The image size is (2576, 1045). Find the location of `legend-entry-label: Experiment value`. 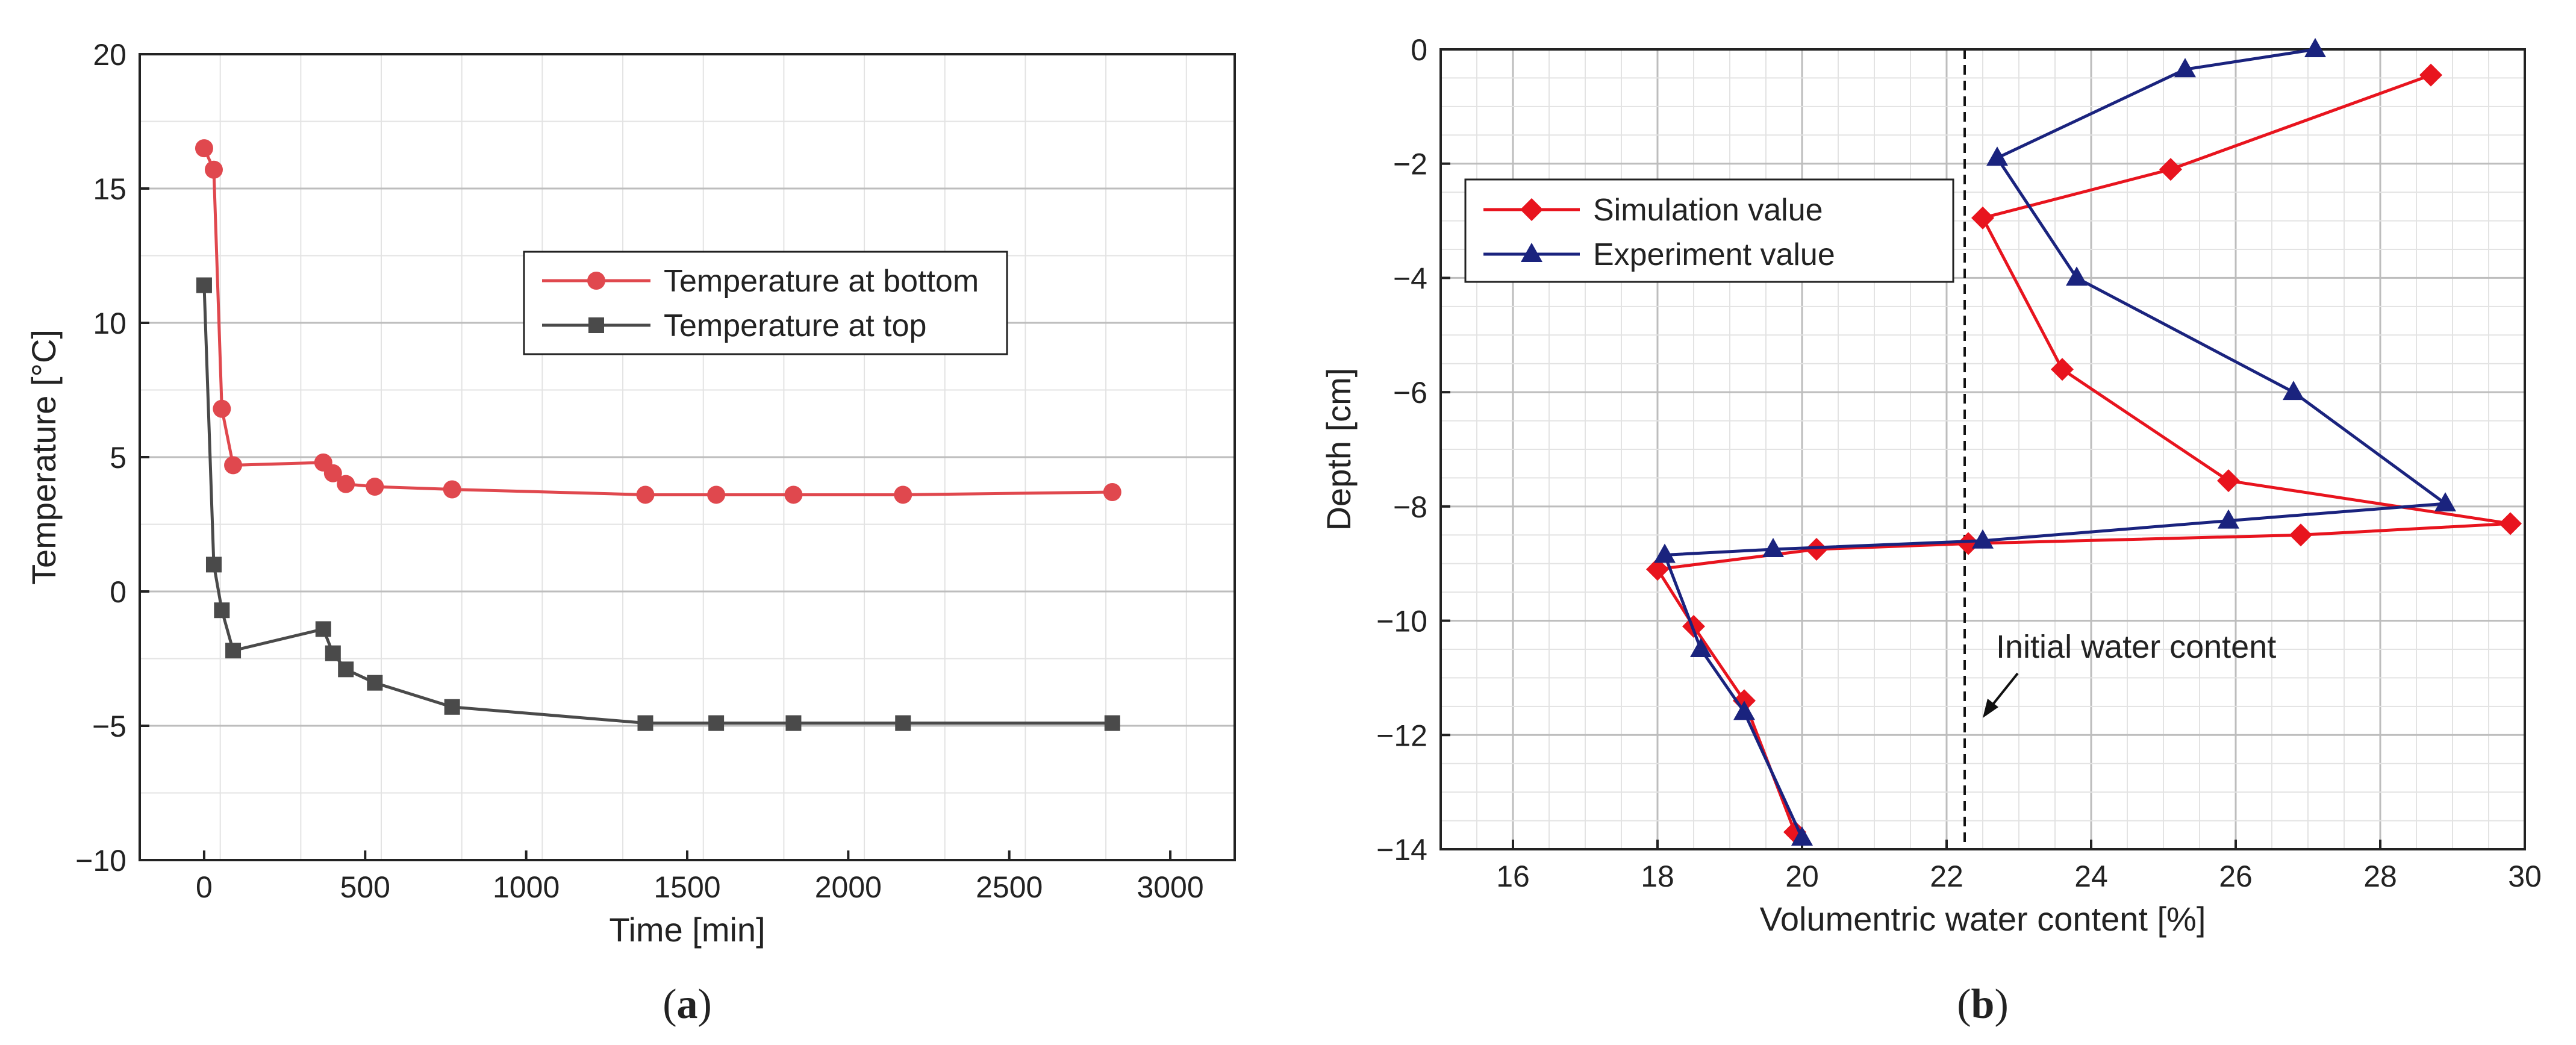

legend-entry-label: Experiment value is located at coordinates (1714, 254).